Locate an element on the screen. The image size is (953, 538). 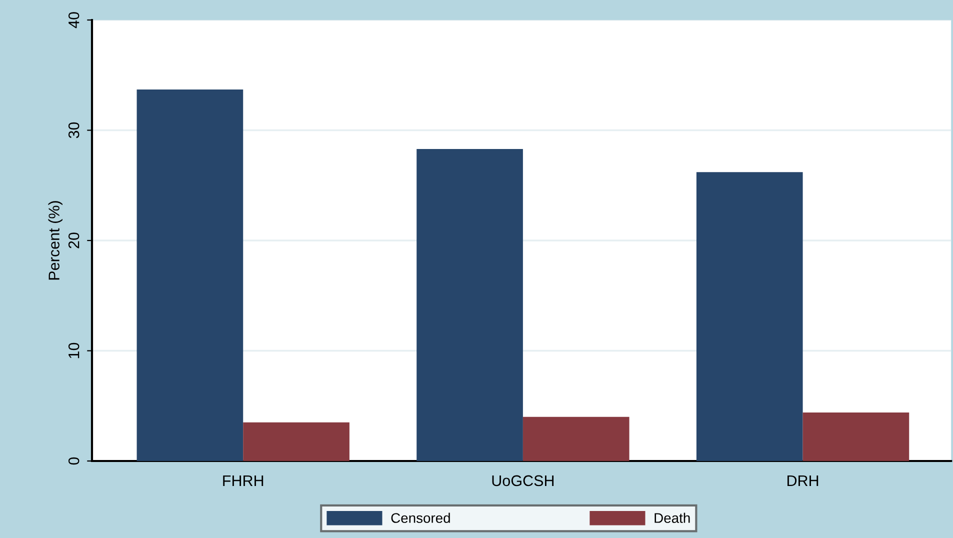
legend-label: Censored is located at coordinates (420, 517).